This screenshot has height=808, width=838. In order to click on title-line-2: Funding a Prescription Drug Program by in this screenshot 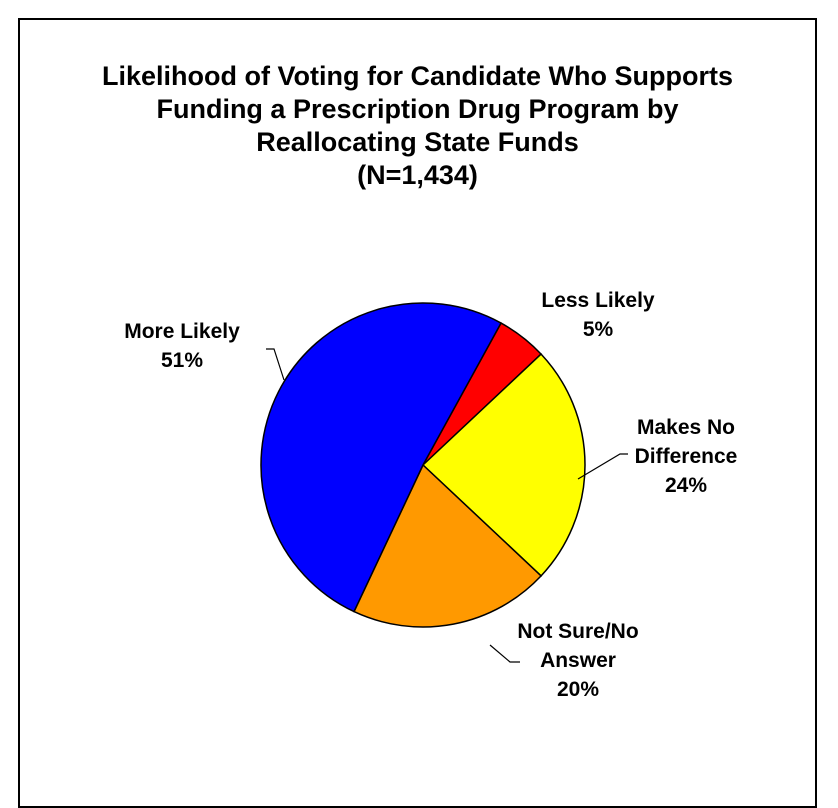, I will do `click(417, 109)`.